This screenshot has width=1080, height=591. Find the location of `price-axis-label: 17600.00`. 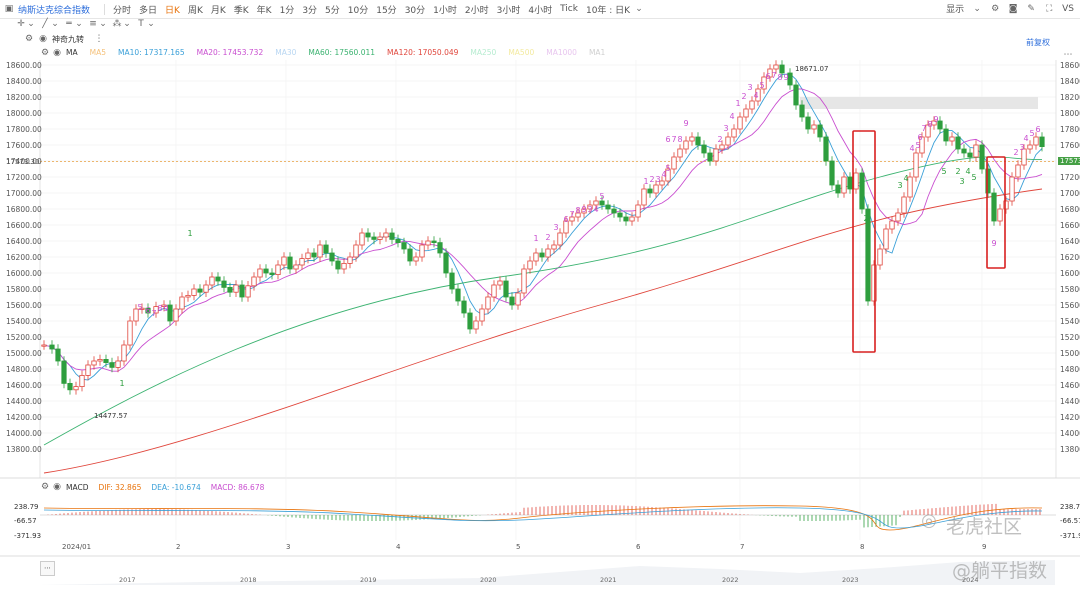

price-axis-label: 17600.00 is located at coordinates (24, 145).